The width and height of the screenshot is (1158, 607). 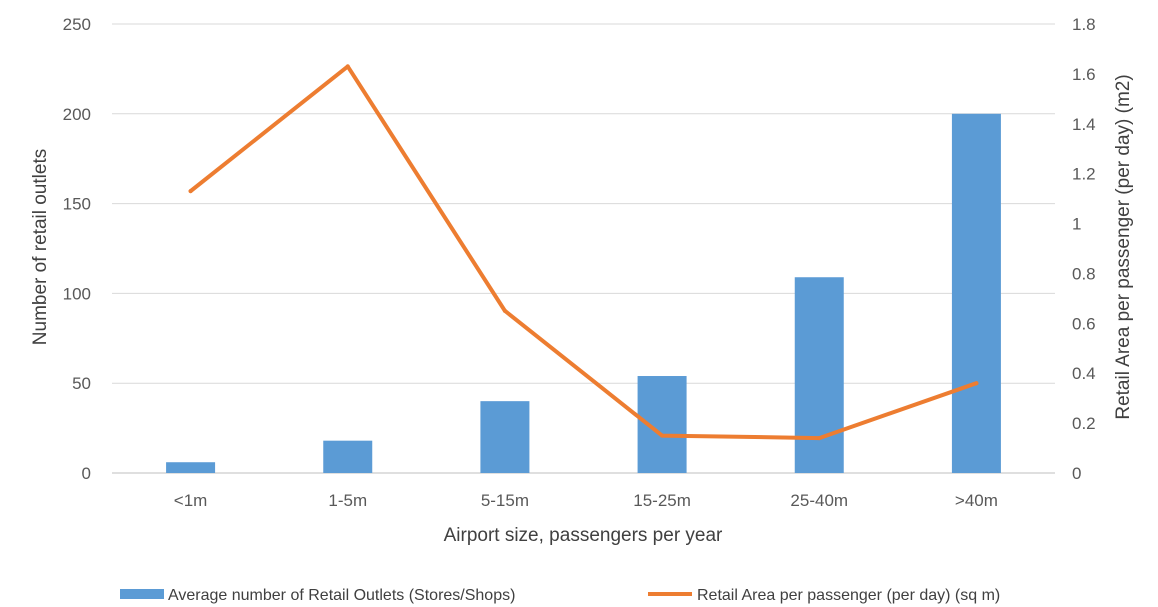 I want to click on x-axis-ticks: <1m 1-5m 5-15m 15-25m 25-40m >40m, so click(x=586, y=500).